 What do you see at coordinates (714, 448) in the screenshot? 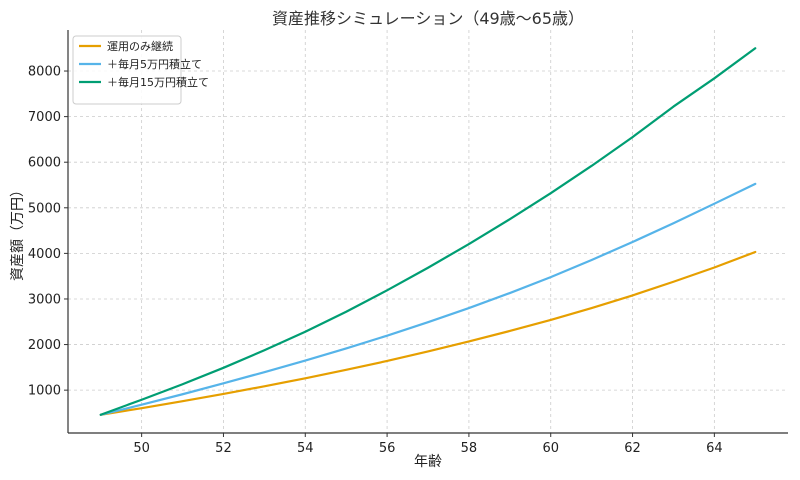
I see `x-tick-label: 64` at bounding box center [714, 448].